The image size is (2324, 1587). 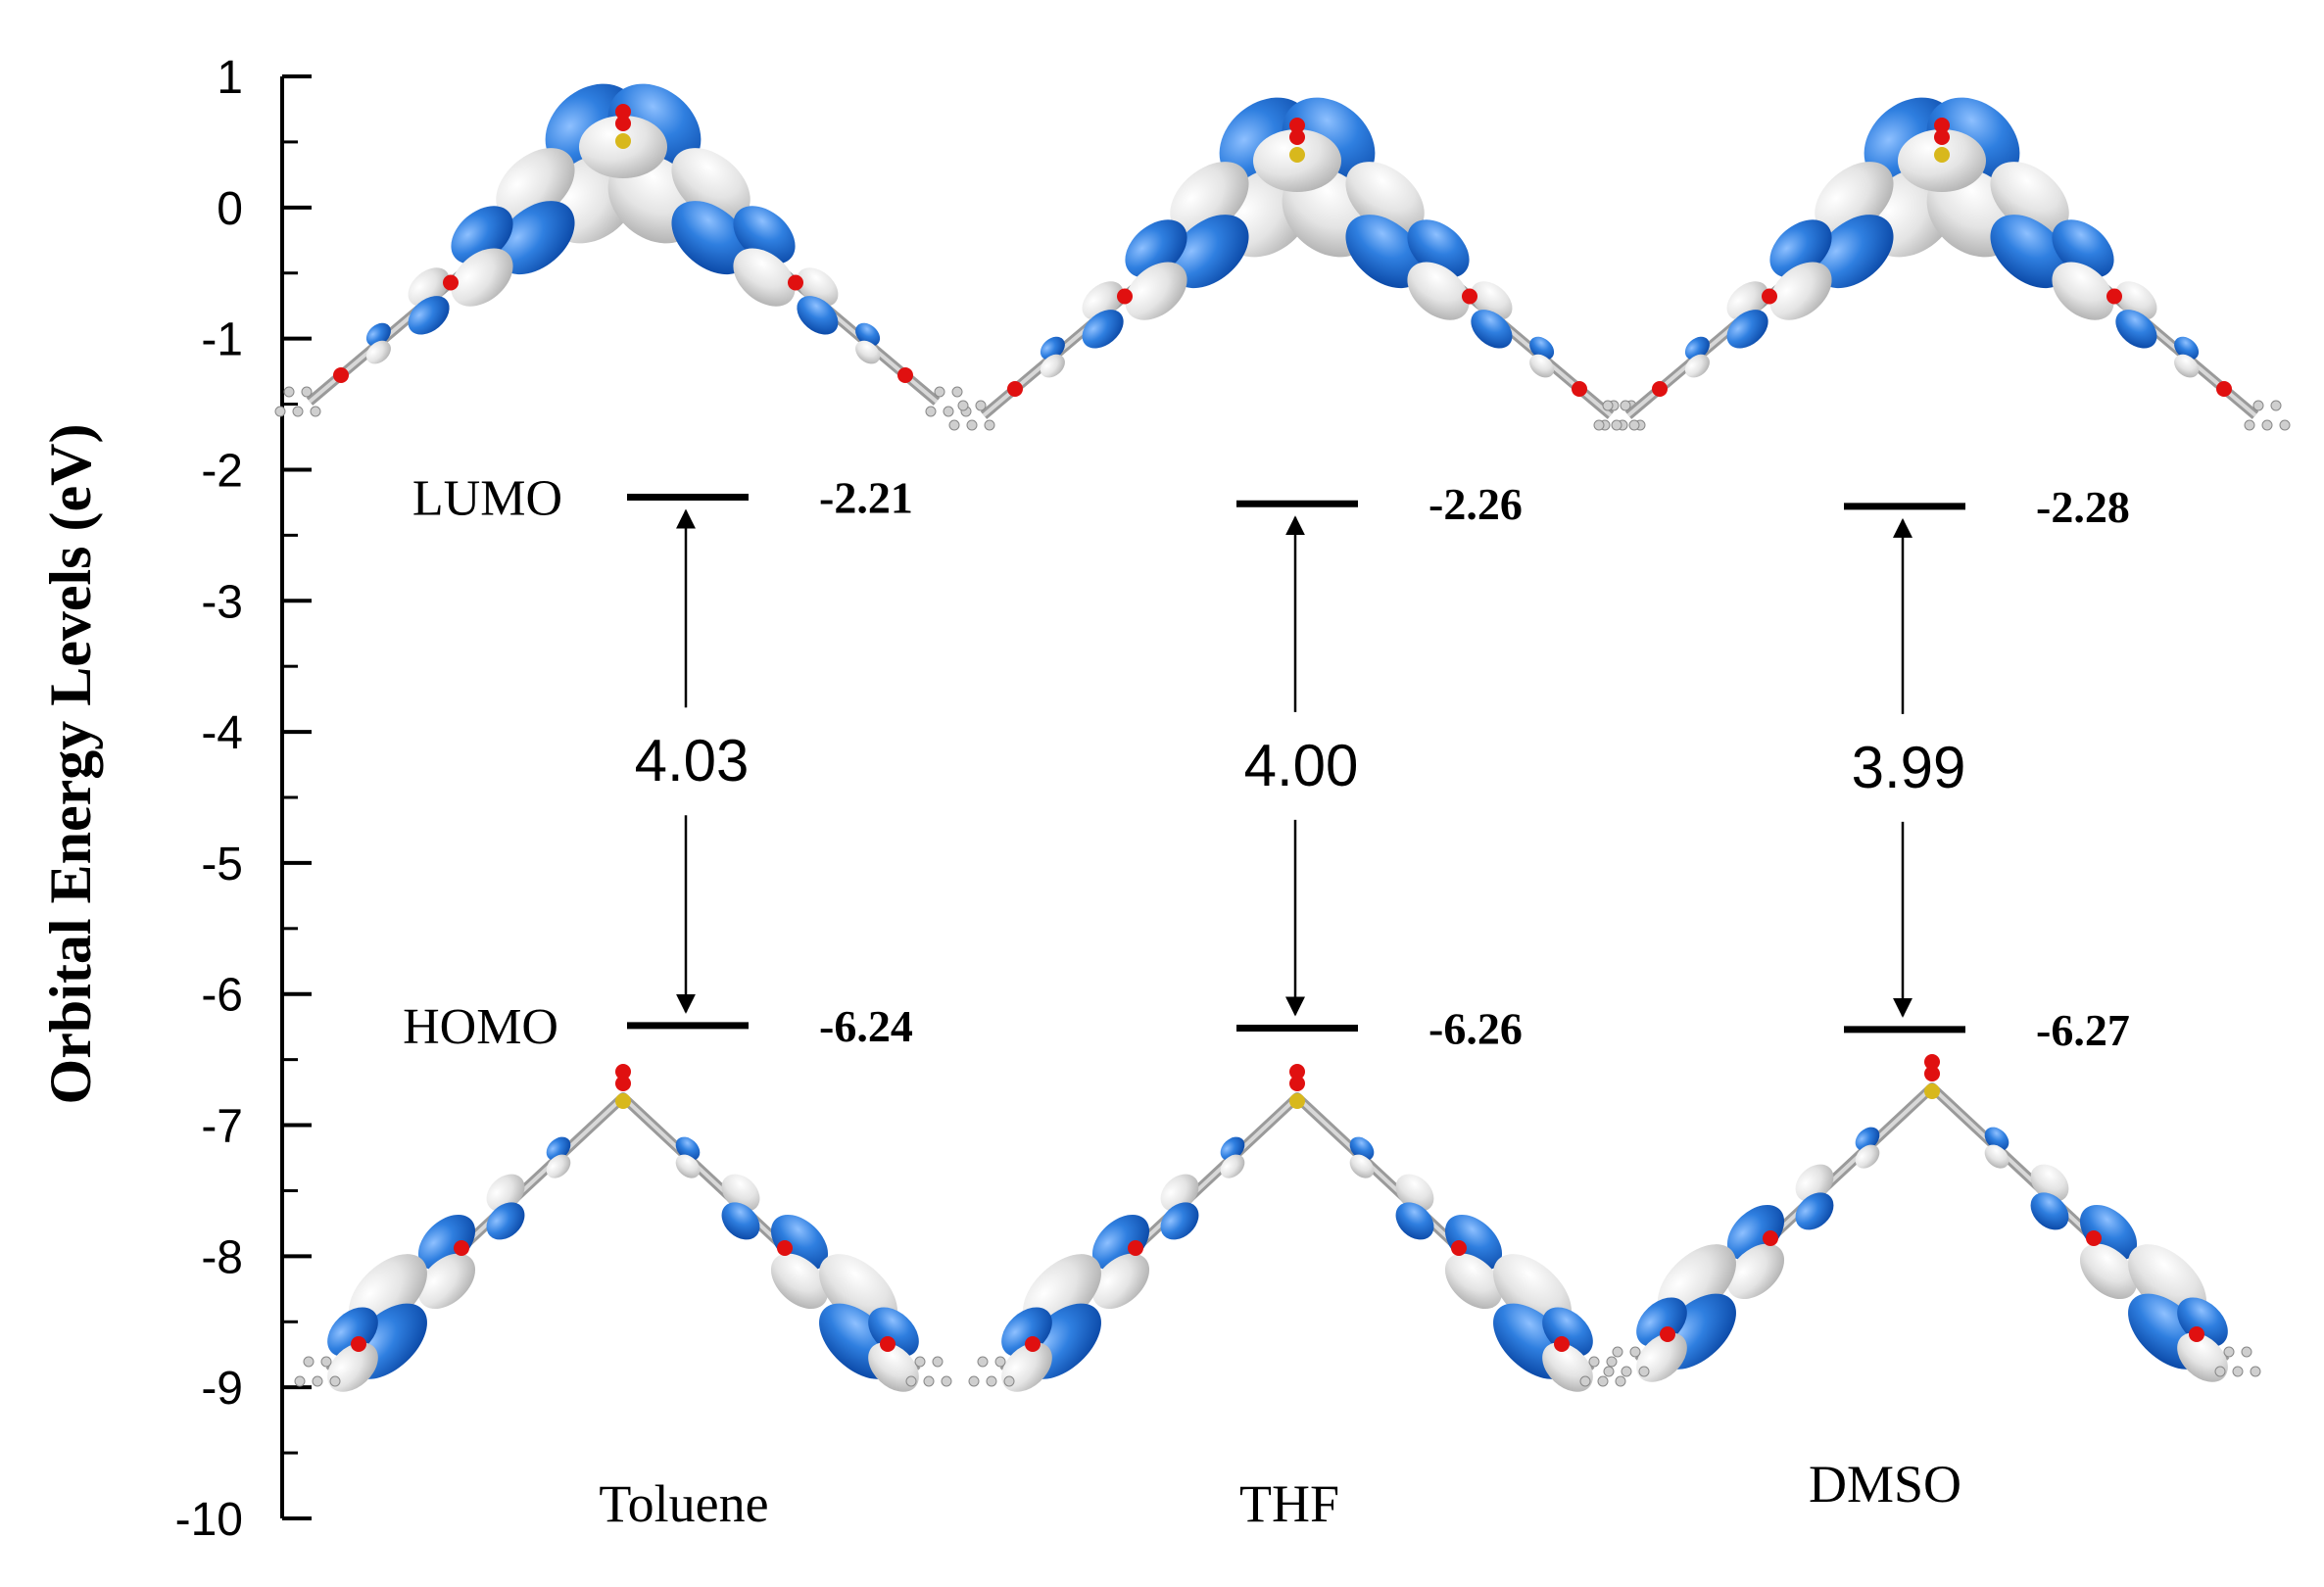 What do you see at coordinates (222, 1127) in the screenshot?
I see `y-tick-label: -7` at bounding box center [222, 1127].